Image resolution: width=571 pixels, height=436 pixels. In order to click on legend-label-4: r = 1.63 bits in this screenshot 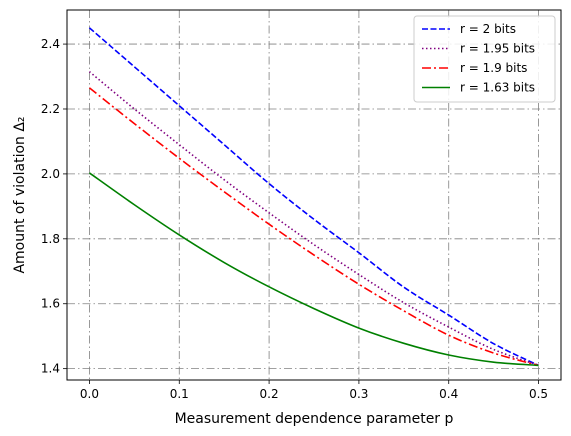, I will do `click(497, 88)`.